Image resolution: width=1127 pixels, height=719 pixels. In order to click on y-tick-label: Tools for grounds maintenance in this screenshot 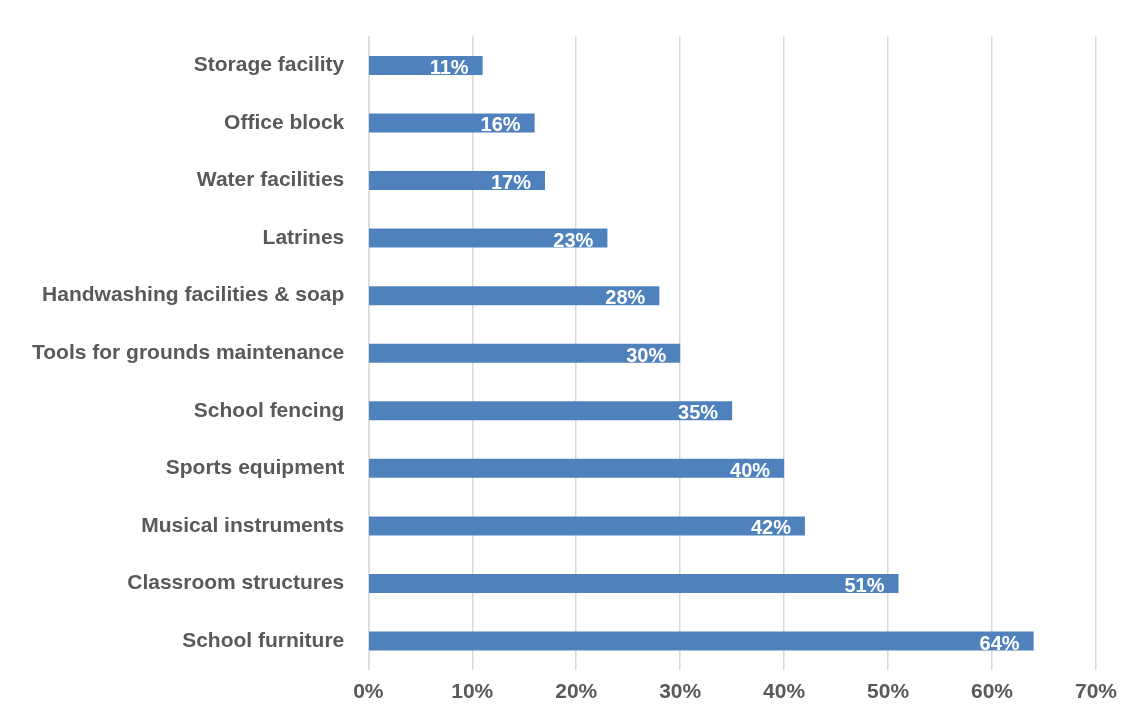, I will do `click(188, 351)`.